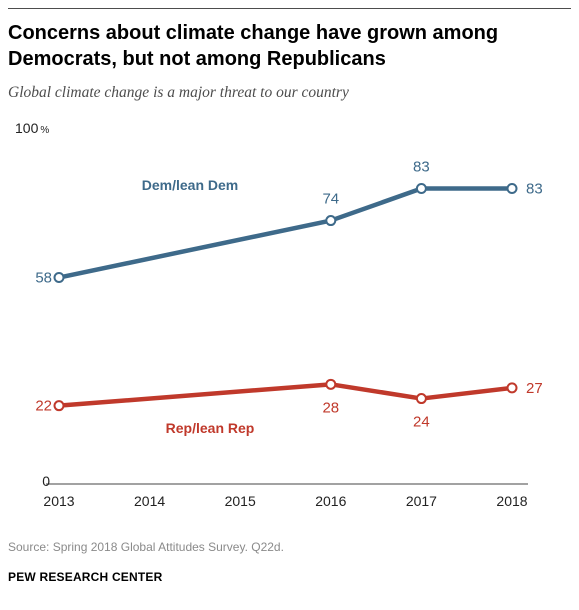 The height and width of the screenshot is (610, 579). What do you see at coordinates (421, 189) in the screenshot?
I see `data-point-dem-2017` at bounding box center [421, 189].